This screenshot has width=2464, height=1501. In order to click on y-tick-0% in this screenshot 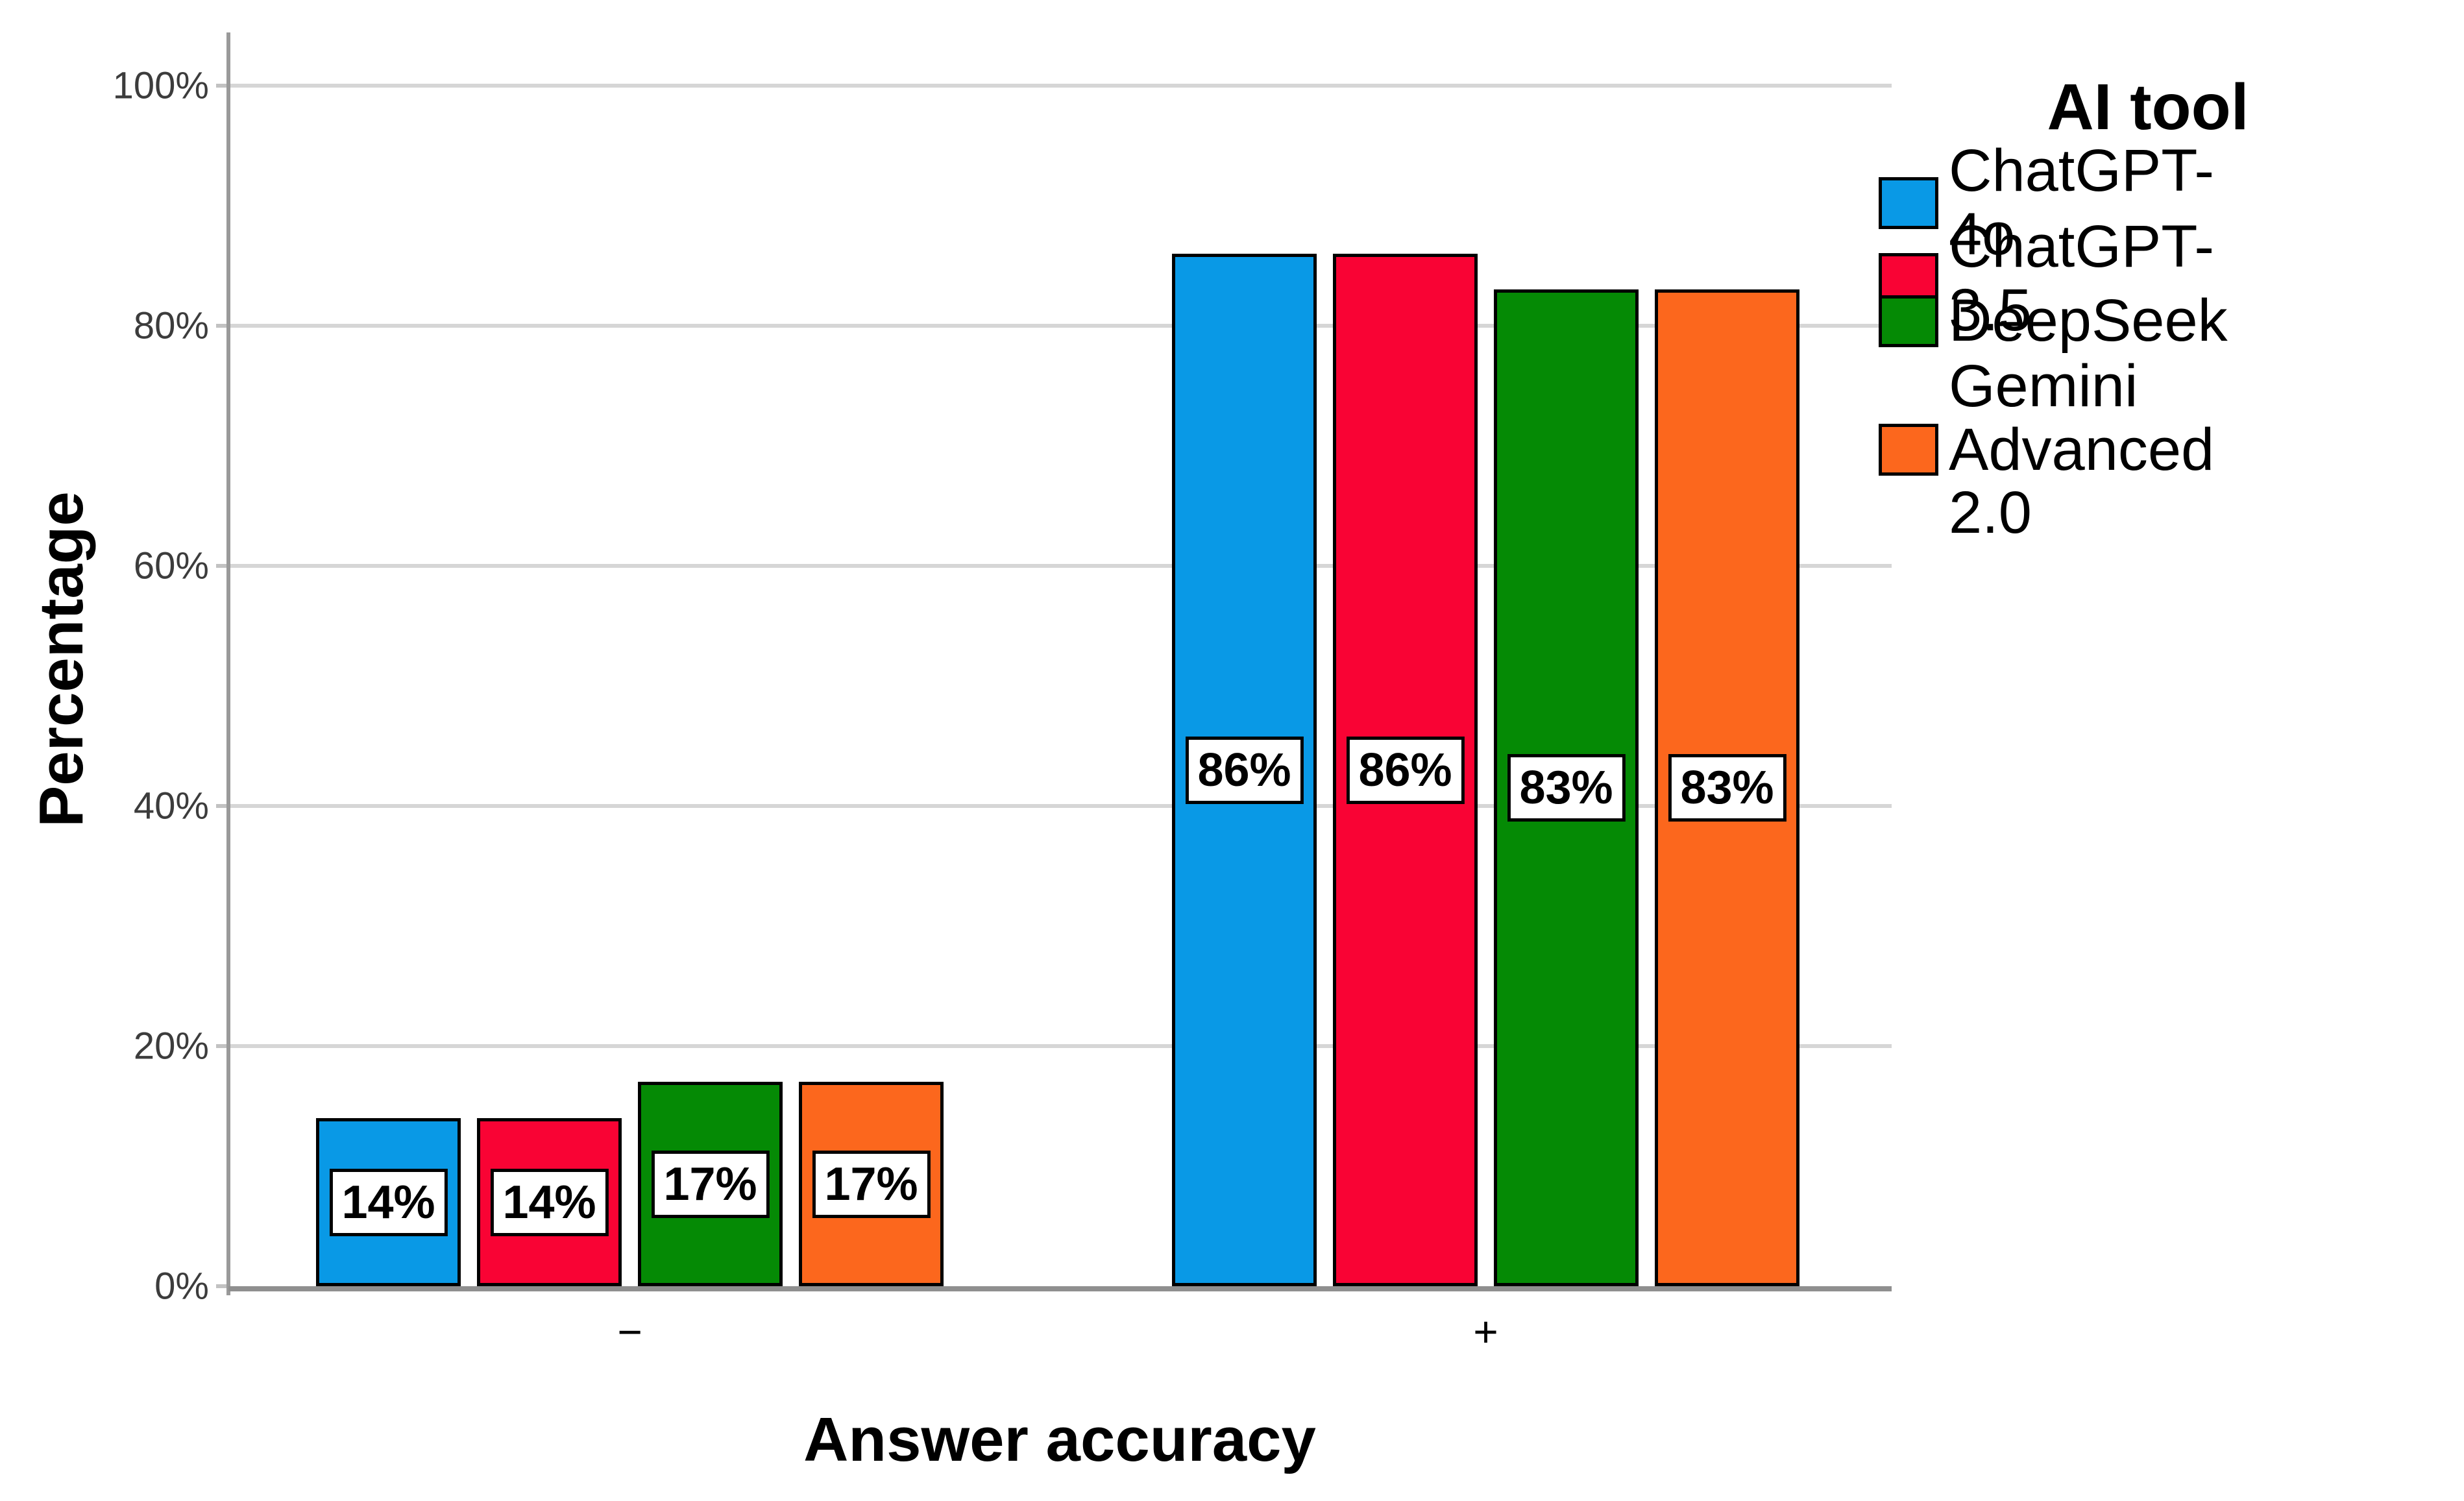, I will do `click(221, 1286)`.